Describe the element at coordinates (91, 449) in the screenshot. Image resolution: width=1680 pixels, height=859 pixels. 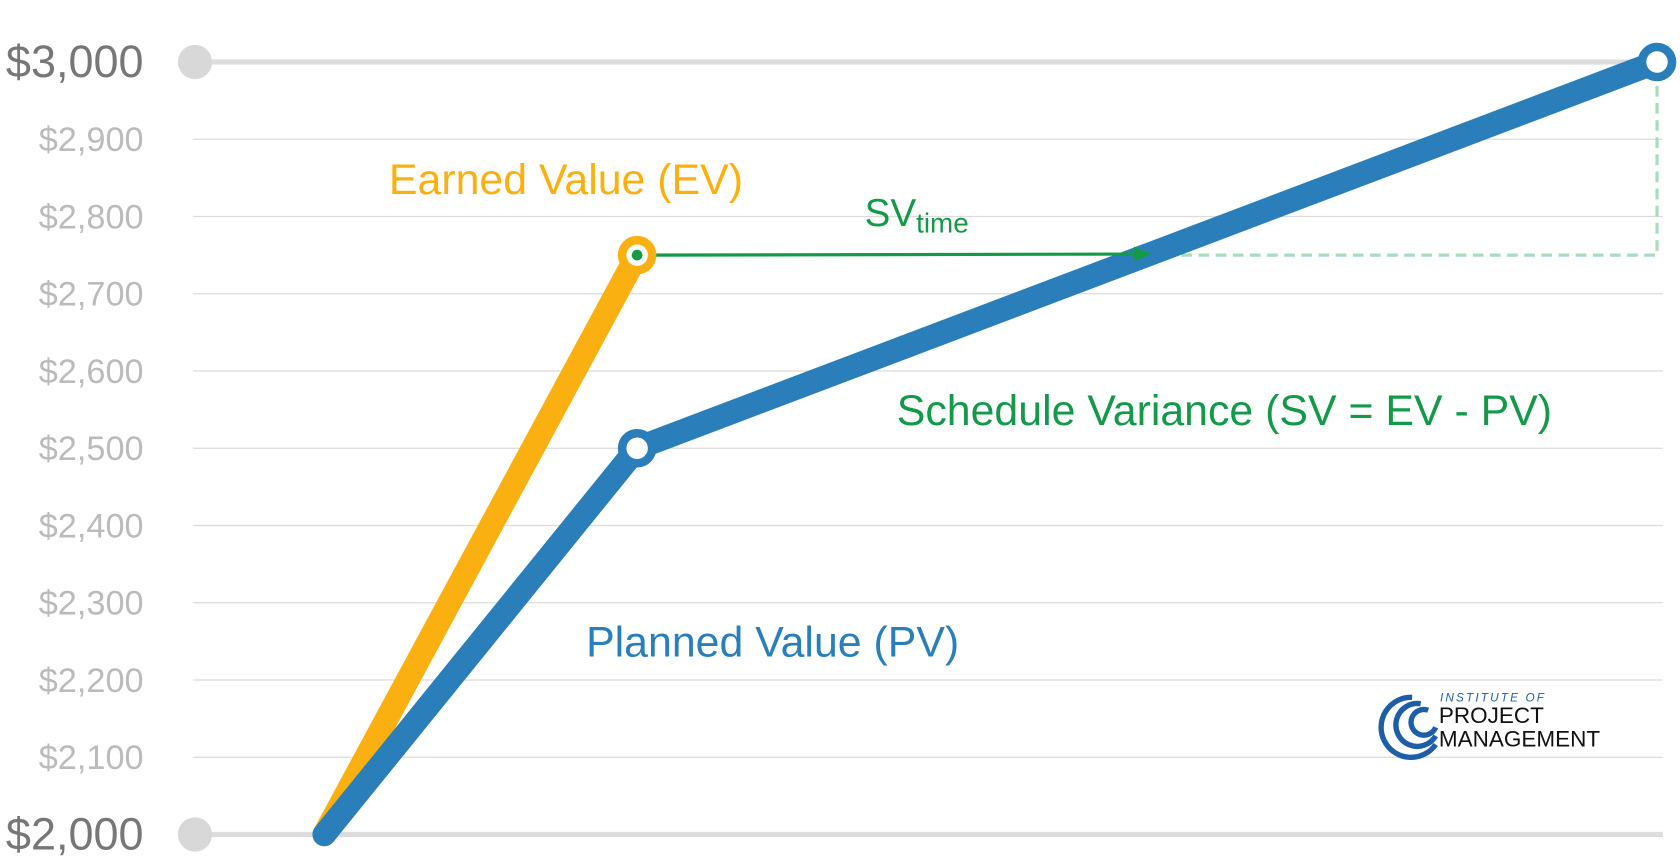
I see `y-tick-label: $2,500` at that location.